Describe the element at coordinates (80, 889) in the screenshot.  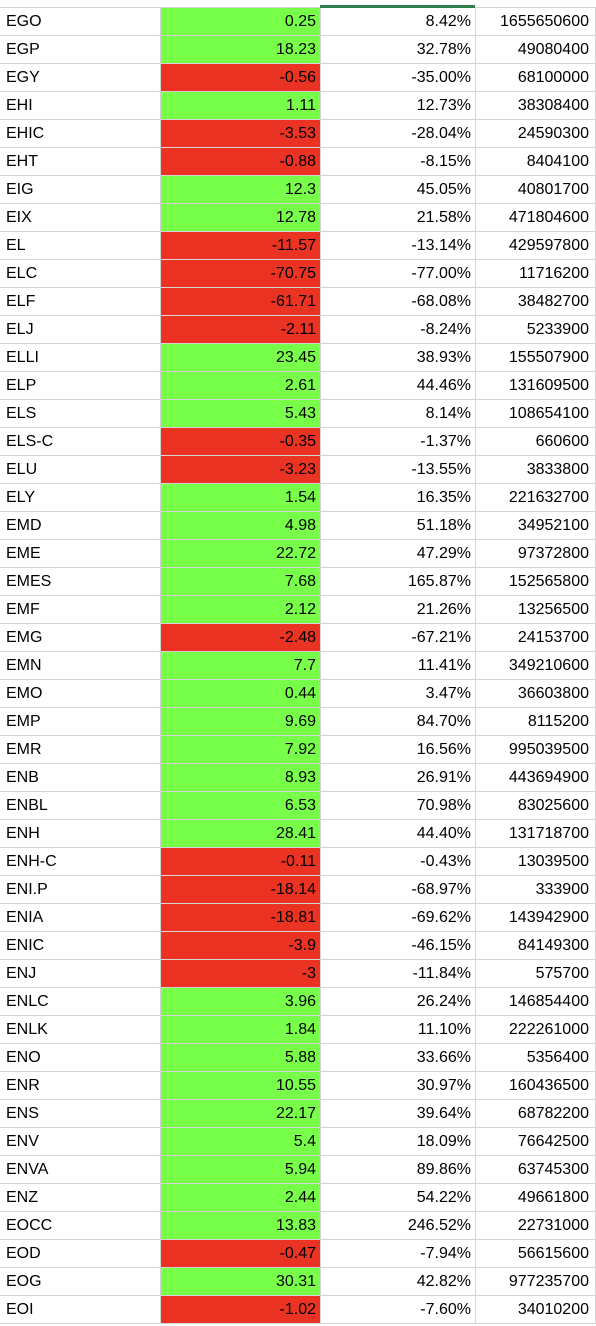
I see `ticker-cell: ENI.P` at that location.